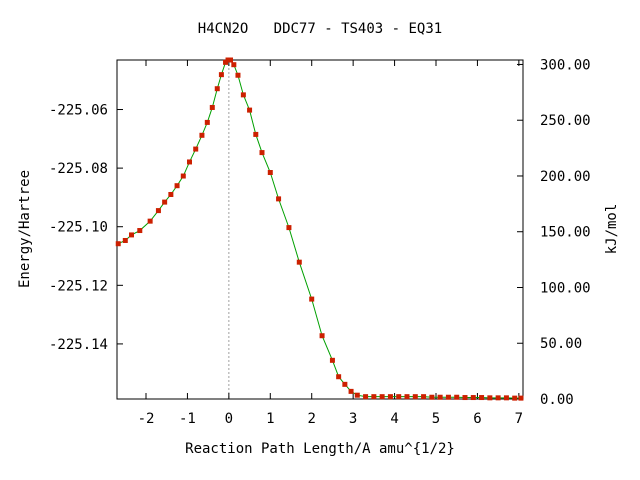 The height and width of the screenshot is (480, 640). What do you see at coordinates (565, 121) in the screenshot?
I see `y-right-tick-label: 250.00` at bounding box center [565, 121].